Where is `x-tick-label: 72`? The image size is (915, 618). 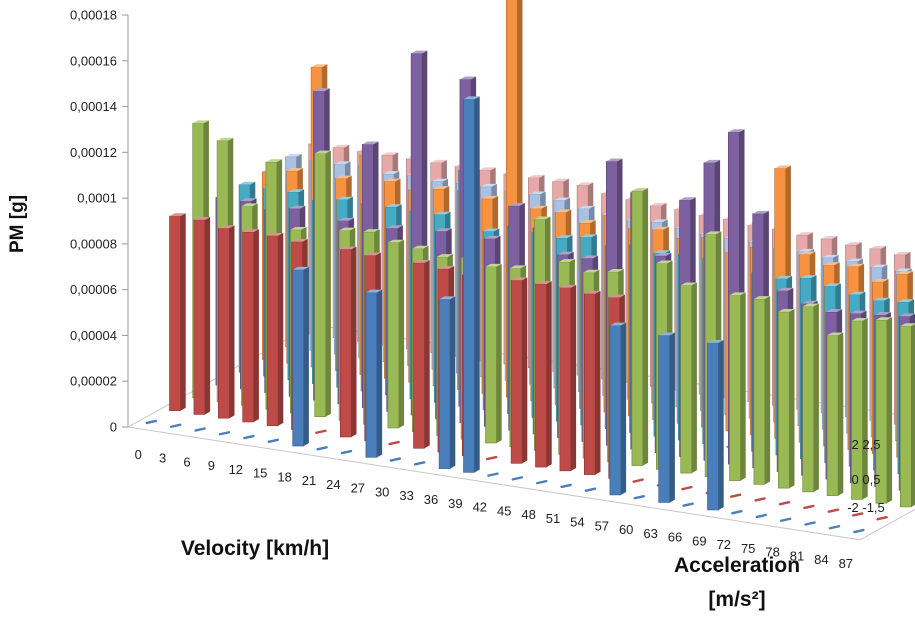
x-tick-label: 72 is located at coordinates (724, 544).